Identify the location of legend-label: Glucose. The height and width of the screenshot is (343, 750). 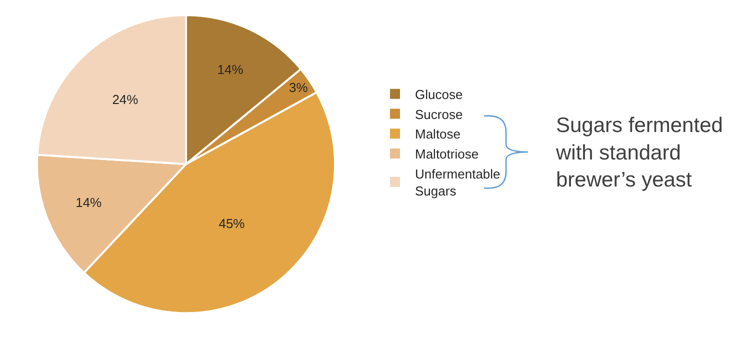
(439, 94).